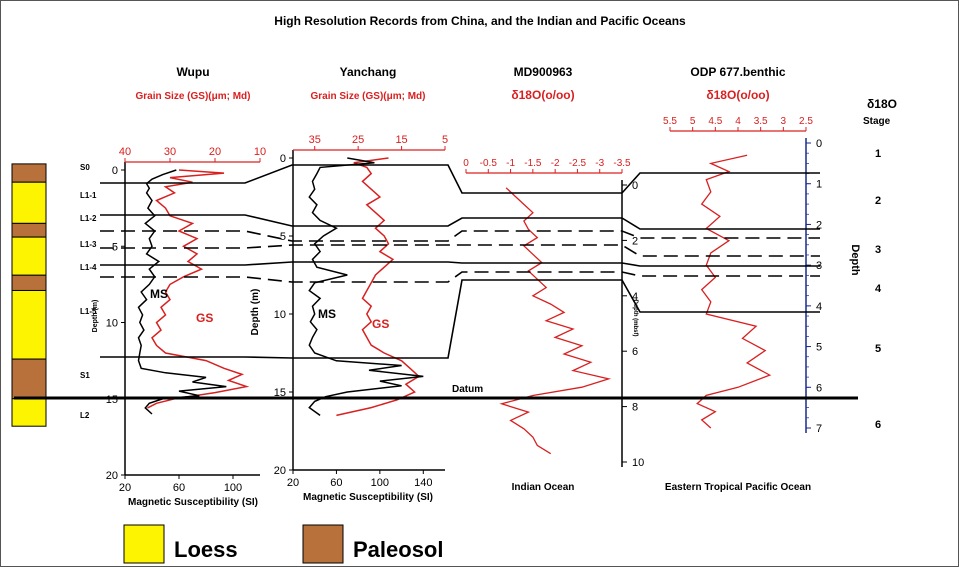 The width and height of the screenshot is (959, 567). Describe the element at coordinates (806, 121) in the screenshot. I see `isotope-tick-label: 2.5` at that location.